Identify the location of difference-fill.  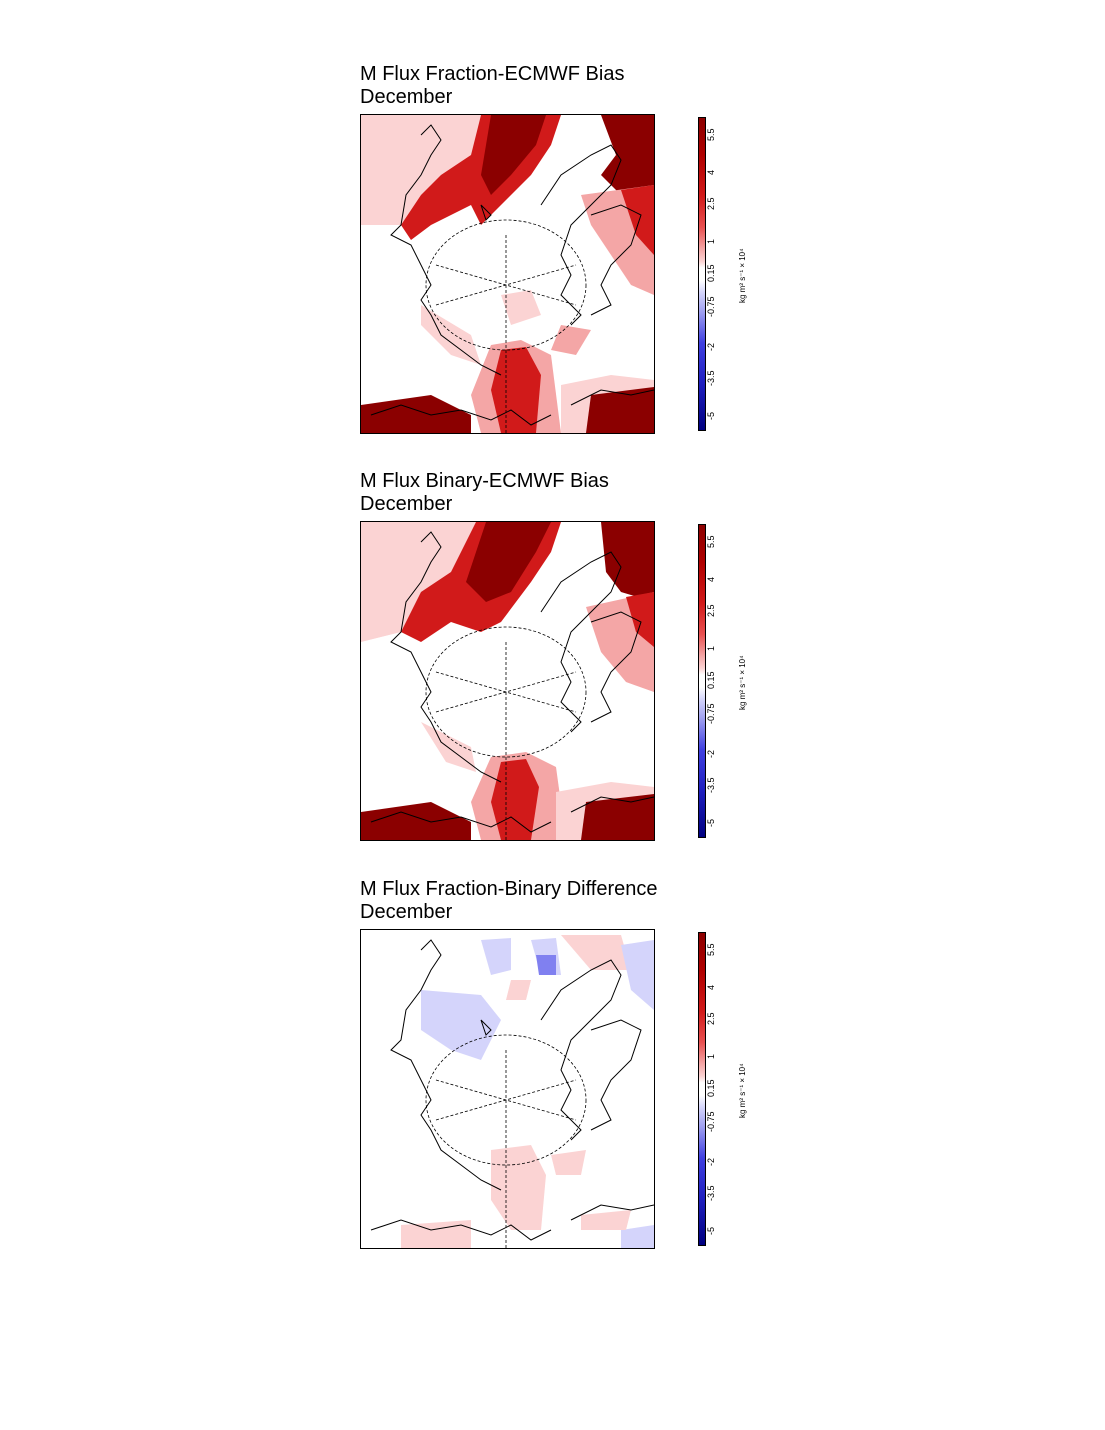
(527, 1091).